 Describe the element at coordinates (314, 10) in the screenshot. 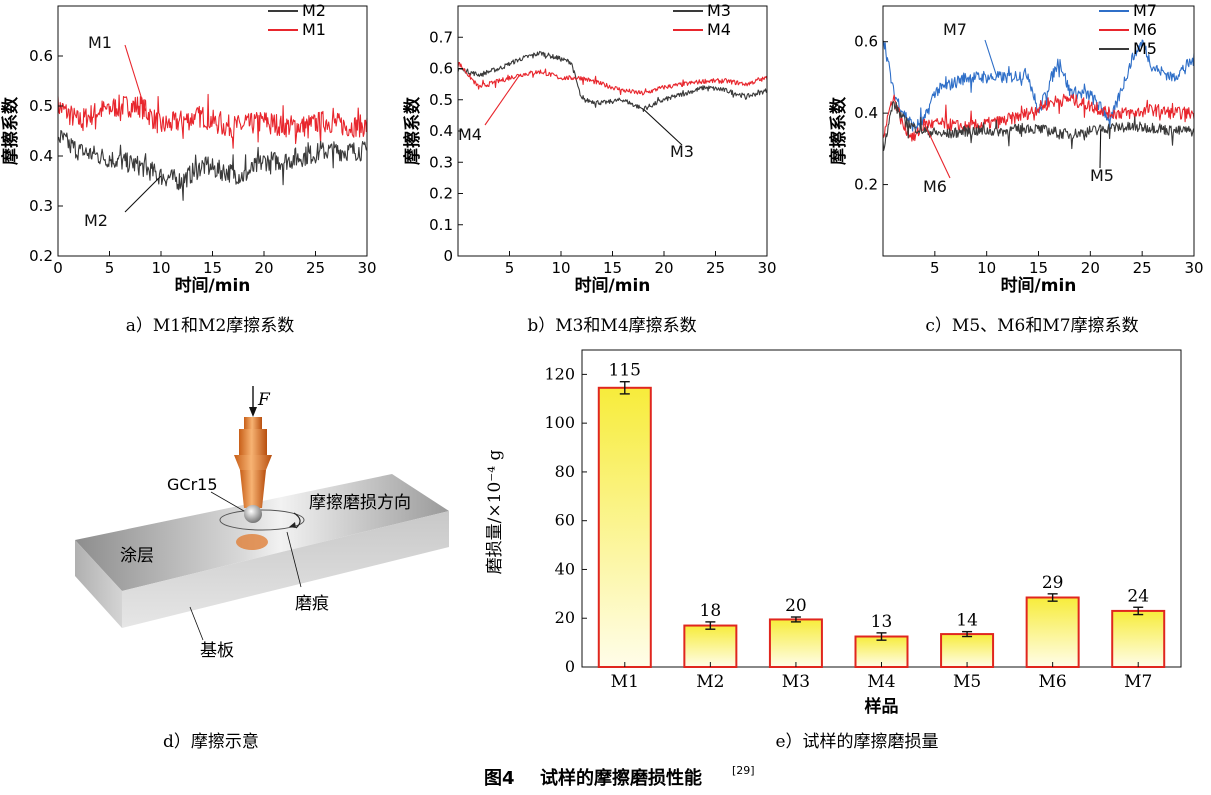

I see `legend-entry-m2: M2` at that location.